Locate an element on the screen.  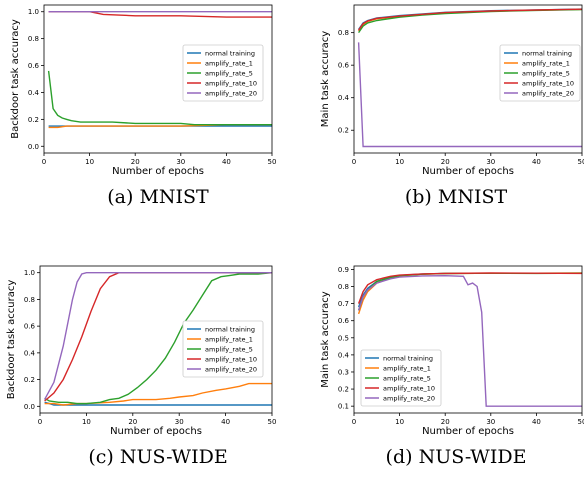
y-tick-label: 0.9 is located at coordinates (343, 270).